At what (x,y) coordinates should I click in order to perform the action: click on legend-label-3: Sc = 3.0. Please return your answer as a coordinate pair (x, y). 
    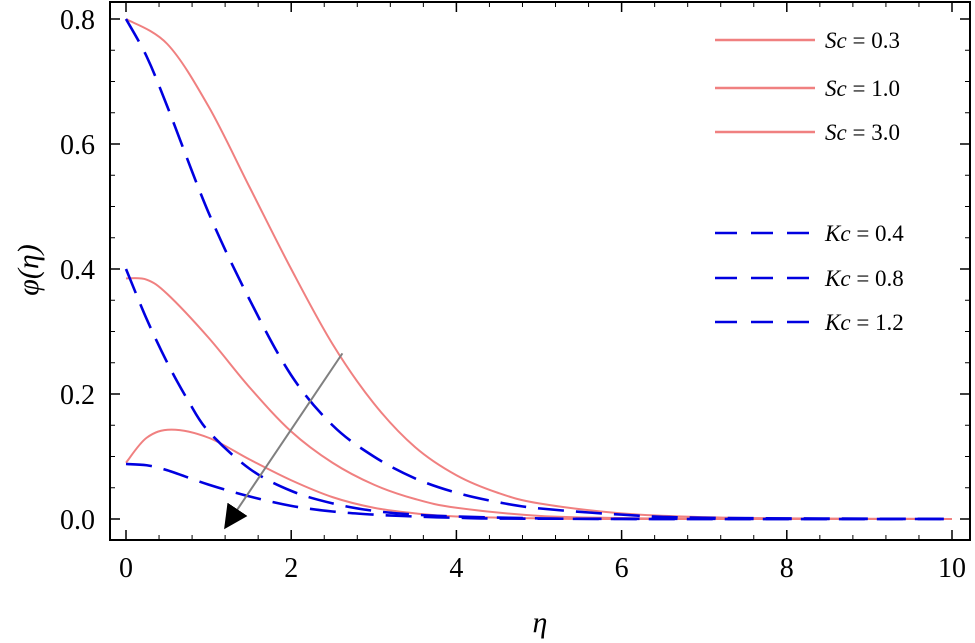
    Looking at the image, I should click on (862, 132).